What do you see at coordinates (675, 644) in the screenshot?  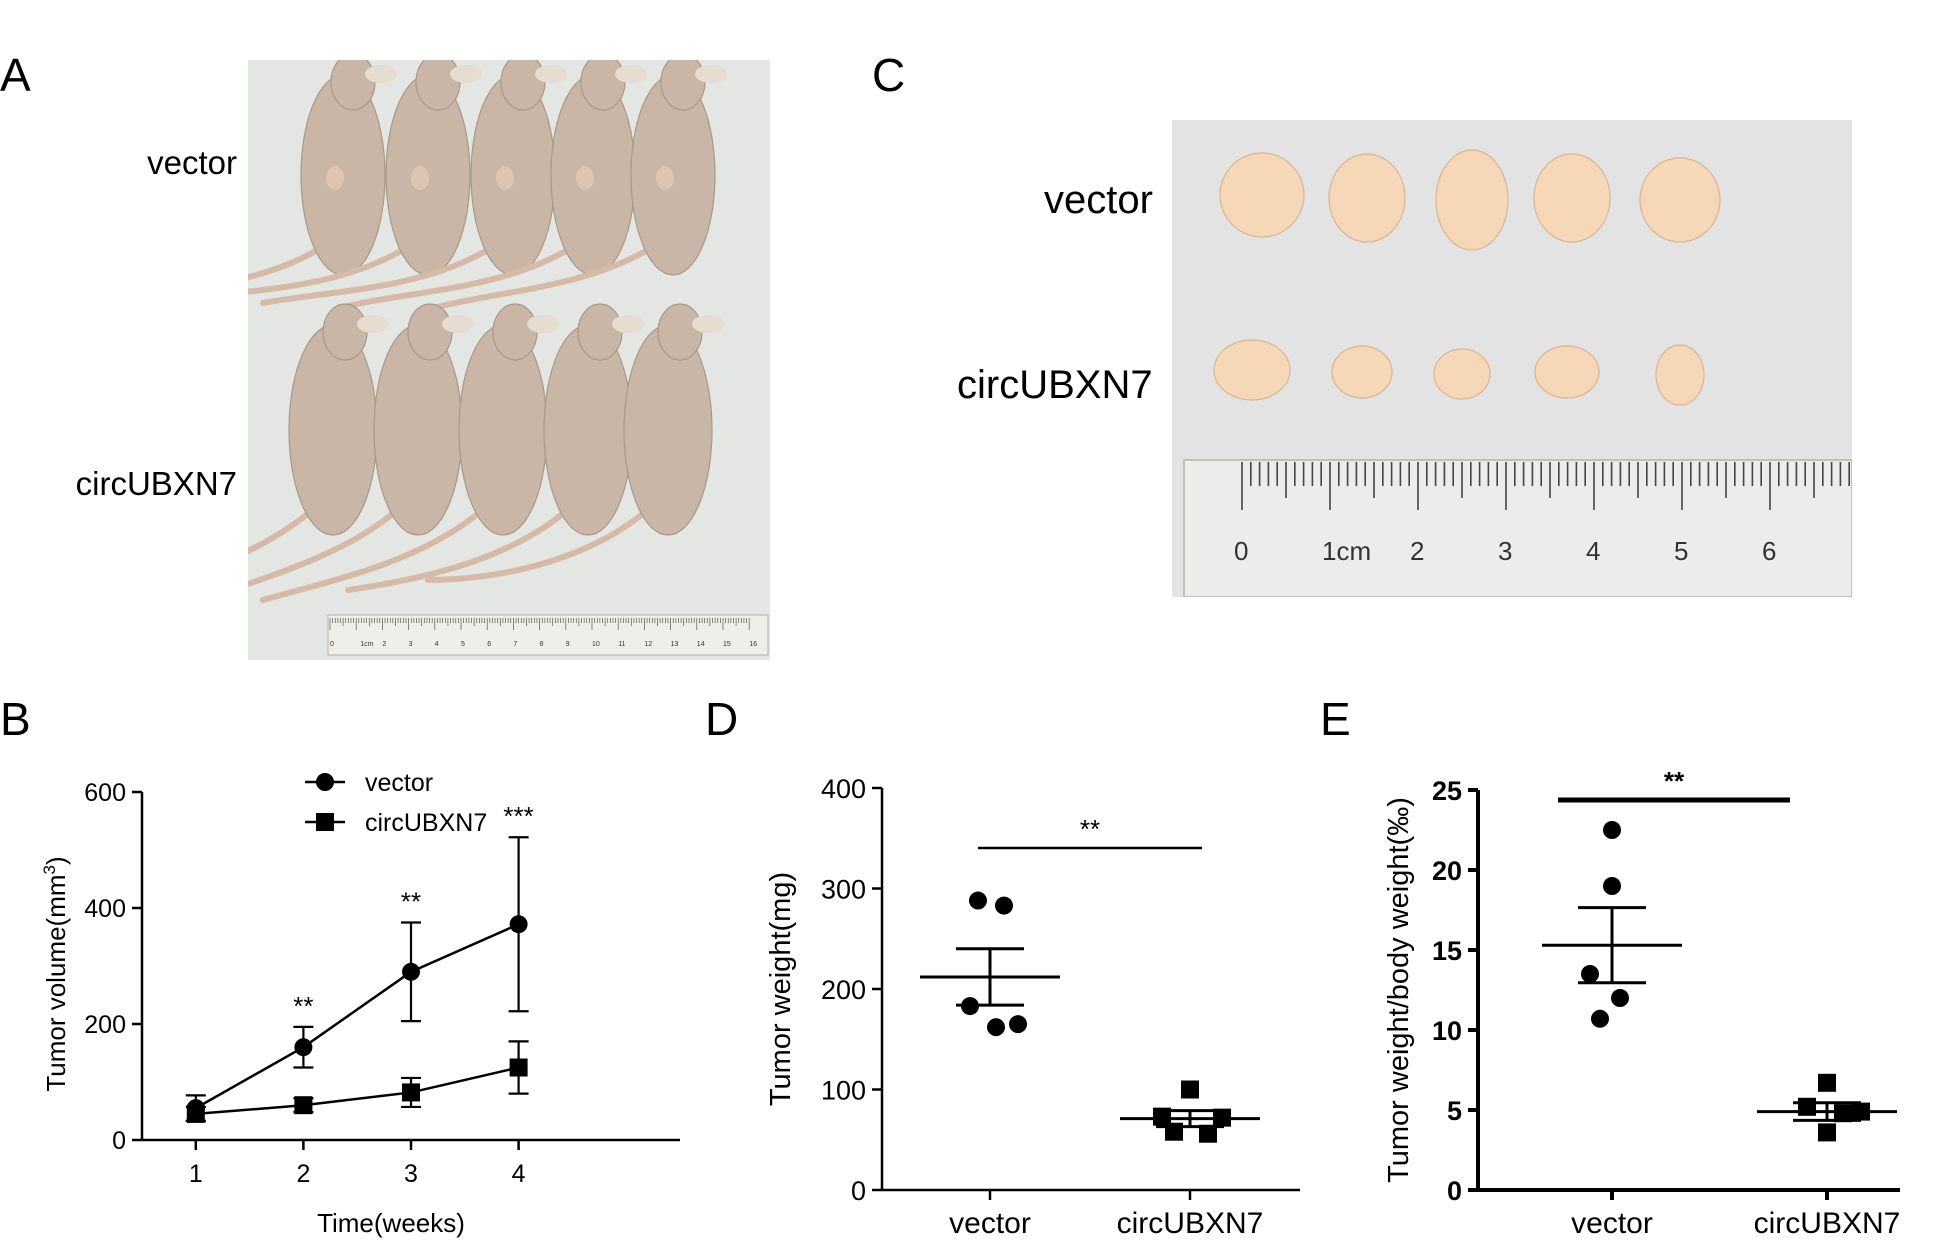 I see `ruler-a-label-13: 13` at bounding box center [675, 644].